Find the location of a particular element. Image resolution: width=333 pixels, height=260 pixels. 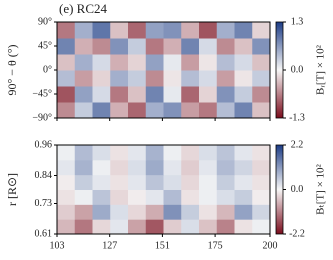

y-axis-label: 90° − θ (°) is located at coordinates (12, 69).